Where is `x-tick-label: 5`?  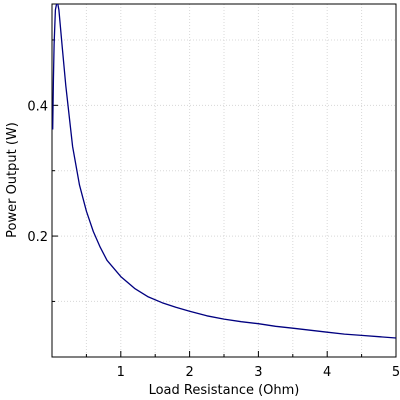
x-tick-label: 5 is located at coordinates (396, 372).